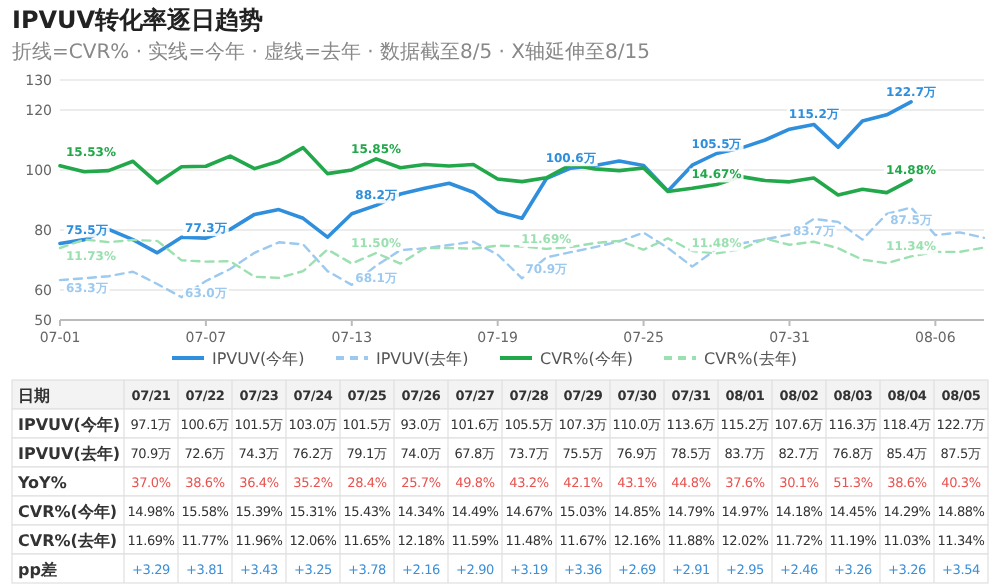  What do you see at coordinates (586, 359) in the screenshot?
I see `legend-label: CVR%(今年)` at bounding box center [586, 359].